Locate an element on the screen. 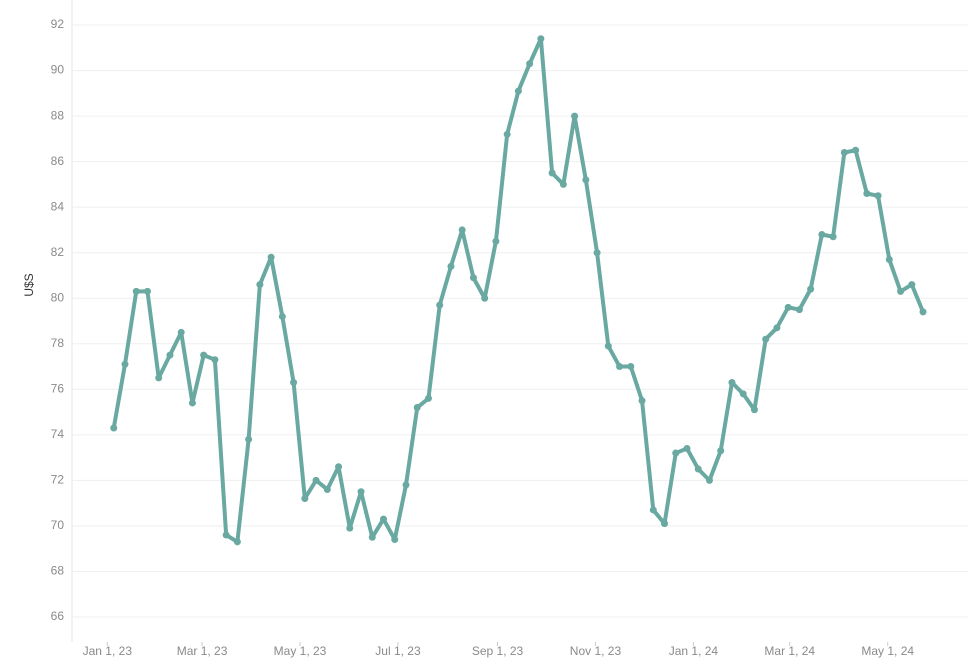 Image resolution: width=980 pixels, height=660 pixels. x-tick-label: Mar 1, 24 is located at coordinates (789, 651).